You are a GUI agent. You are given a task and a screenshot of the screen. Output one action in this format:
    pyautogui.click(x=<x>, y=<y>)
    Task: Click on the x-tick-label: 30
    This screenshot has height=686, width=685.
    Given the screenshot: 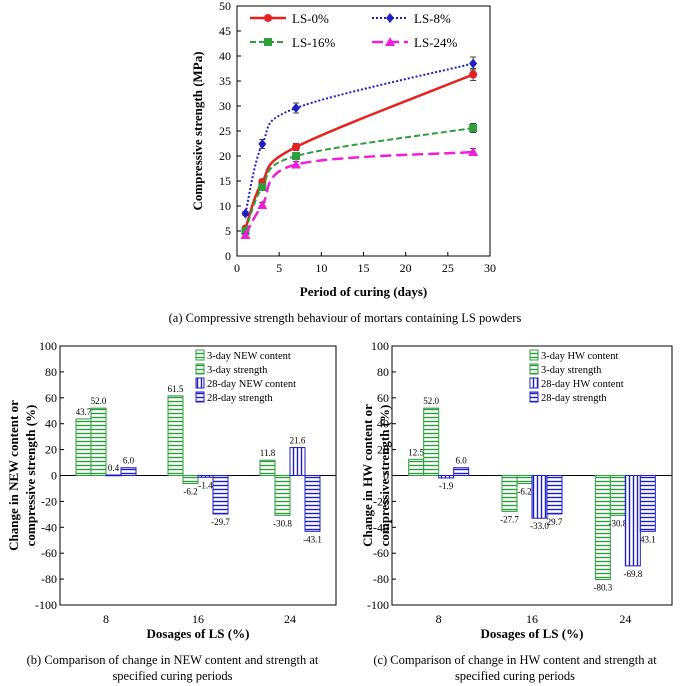 What is the action you would take?
    pyautogui.click(x=490, y=268)
    